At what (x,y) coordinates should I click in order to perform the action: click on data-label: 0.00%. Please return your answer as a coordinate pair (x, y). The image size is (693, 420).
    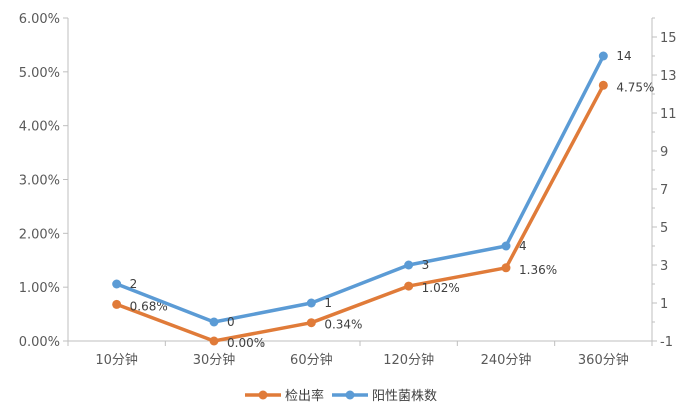
    Looking at the image, I should click on (246, 343).